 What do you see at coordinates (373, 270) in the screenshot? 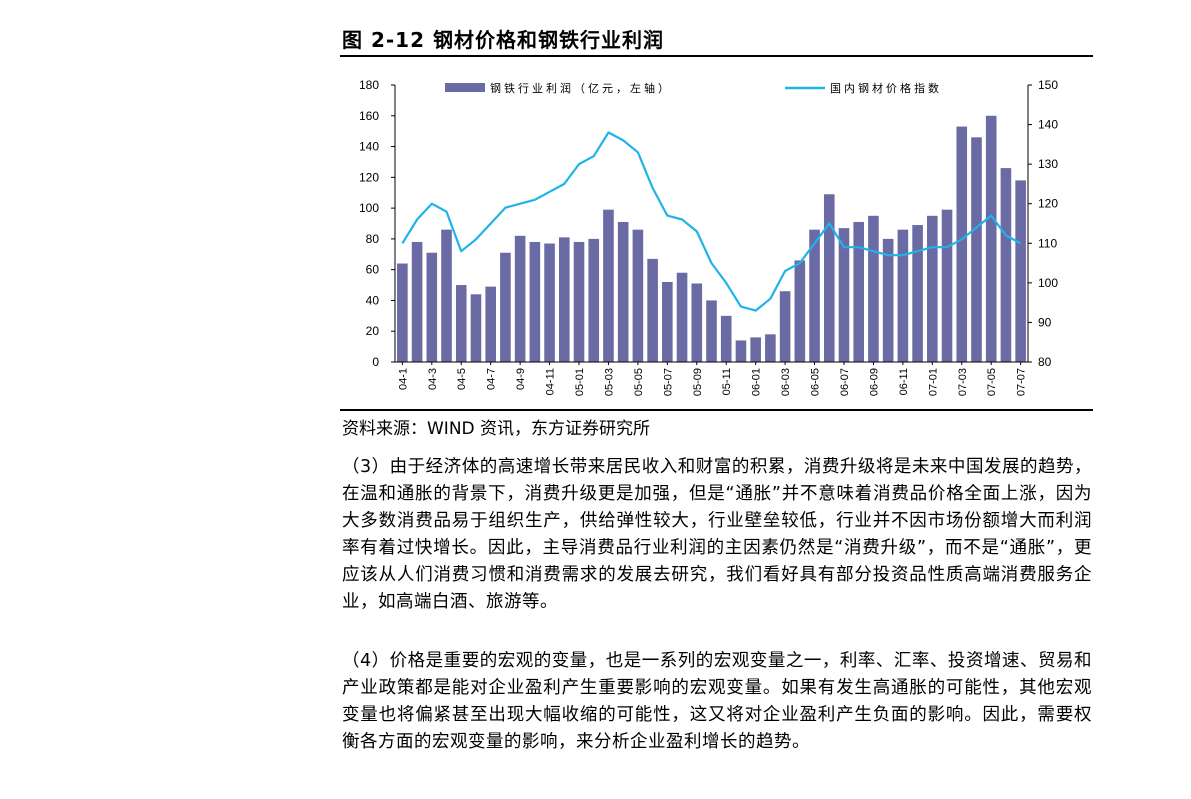
I see `left-tick-label: 60` at bounding box center [373, 270].